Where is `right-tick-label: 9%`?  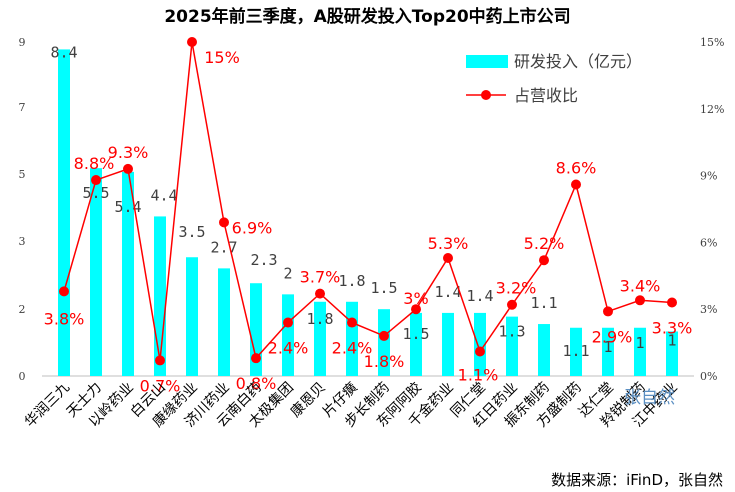 right-tick-label: 9% is located at coordinates (708, 176).